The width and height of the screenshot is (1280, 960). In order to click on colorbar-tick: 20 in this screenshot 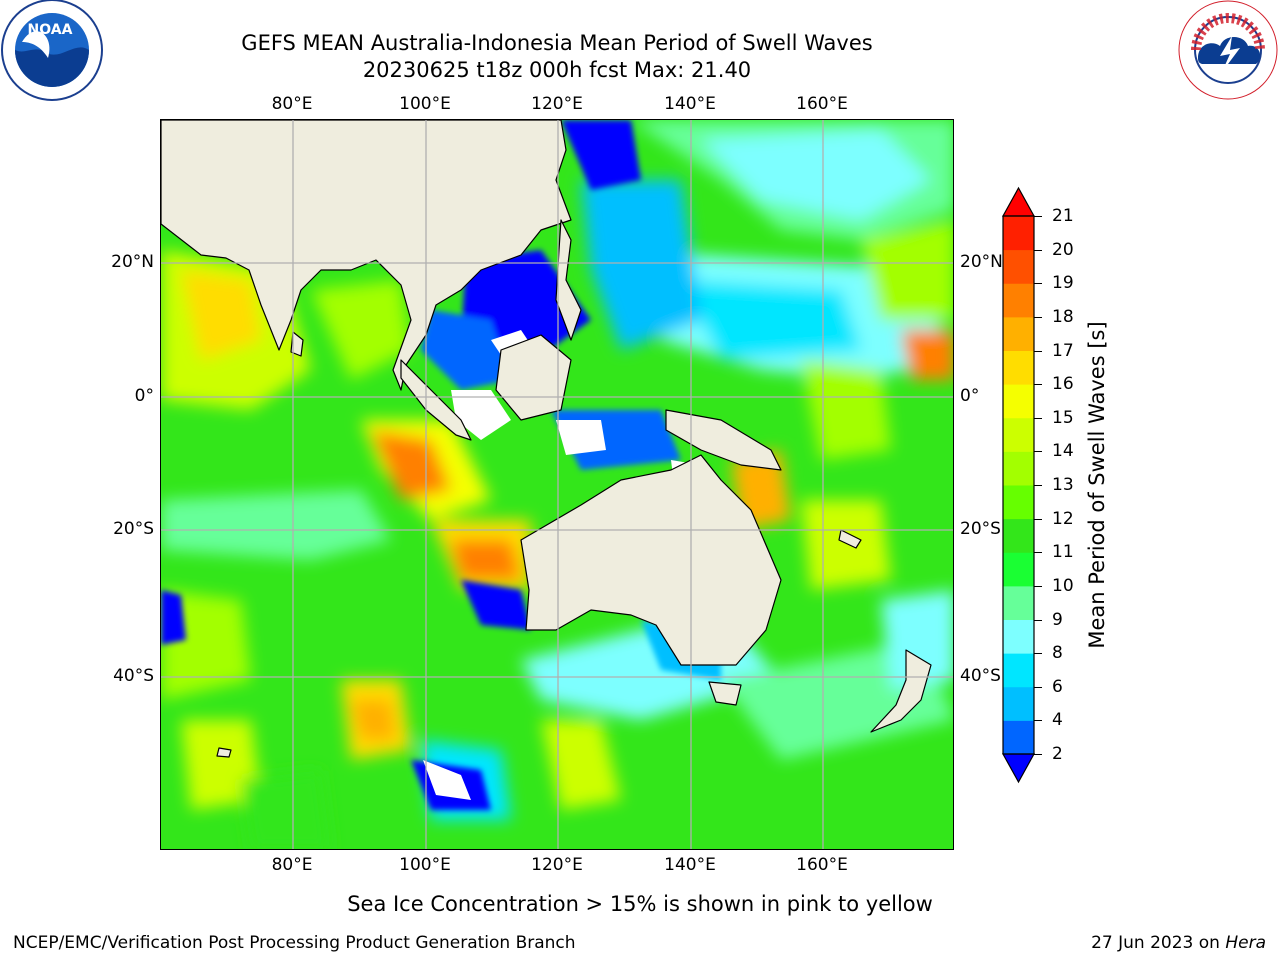, I will do `click(1063, 249)`.